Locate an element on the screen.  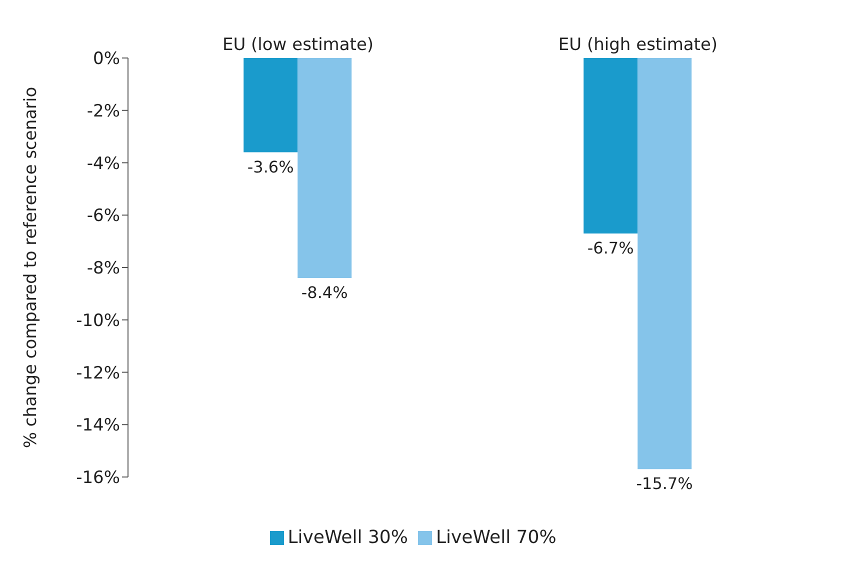
y-tick-label: -6% is located at coordinates (103, 216).